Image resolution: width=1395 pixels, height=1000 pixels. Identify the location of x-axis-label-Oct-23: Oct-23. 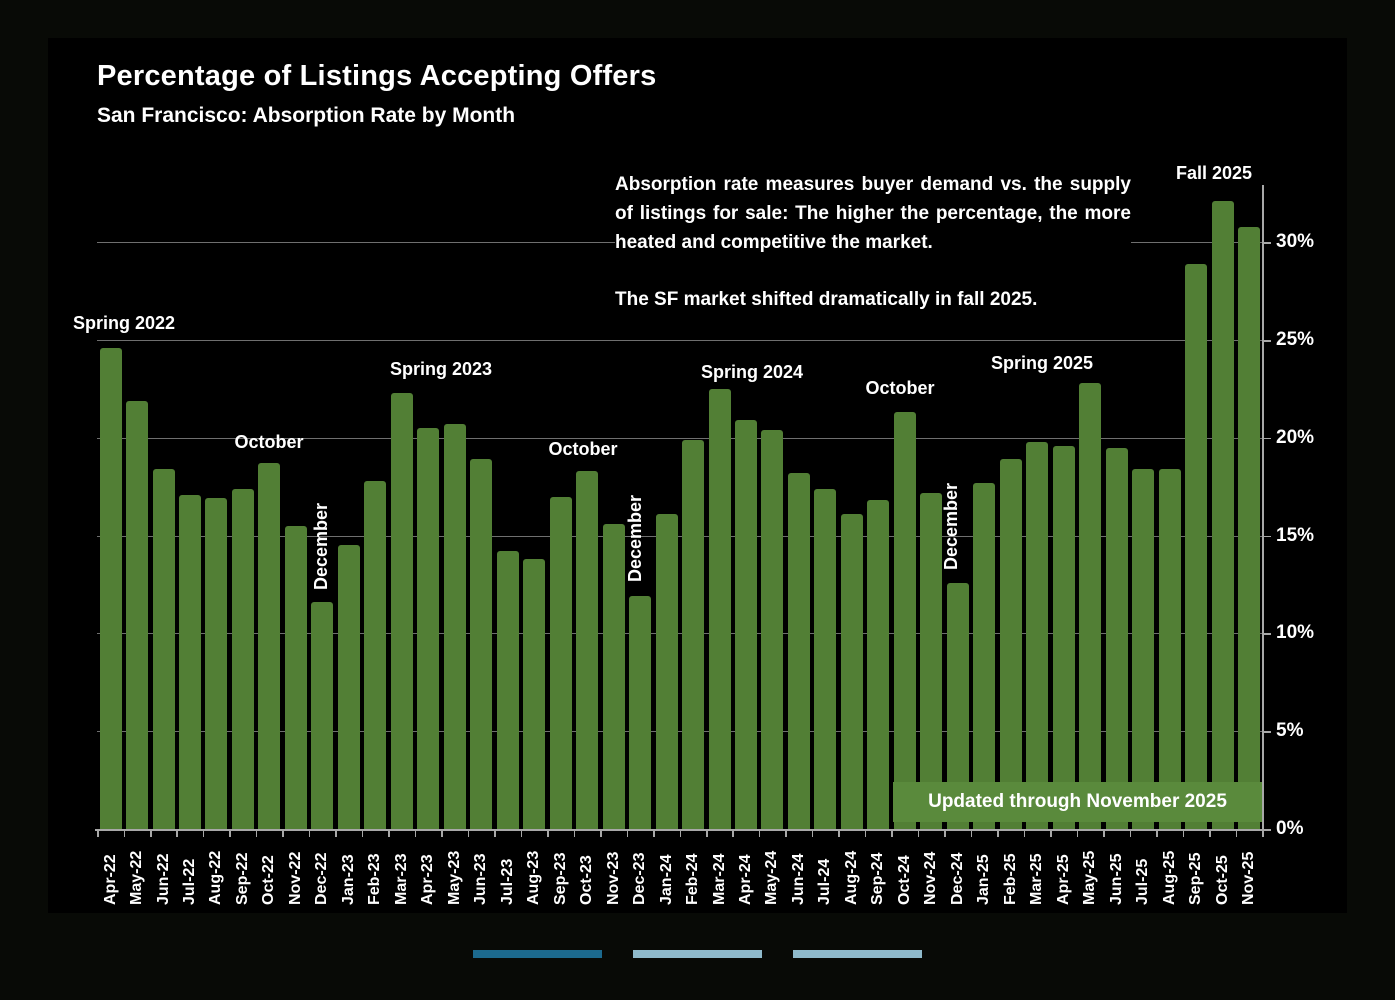
(587, 880).